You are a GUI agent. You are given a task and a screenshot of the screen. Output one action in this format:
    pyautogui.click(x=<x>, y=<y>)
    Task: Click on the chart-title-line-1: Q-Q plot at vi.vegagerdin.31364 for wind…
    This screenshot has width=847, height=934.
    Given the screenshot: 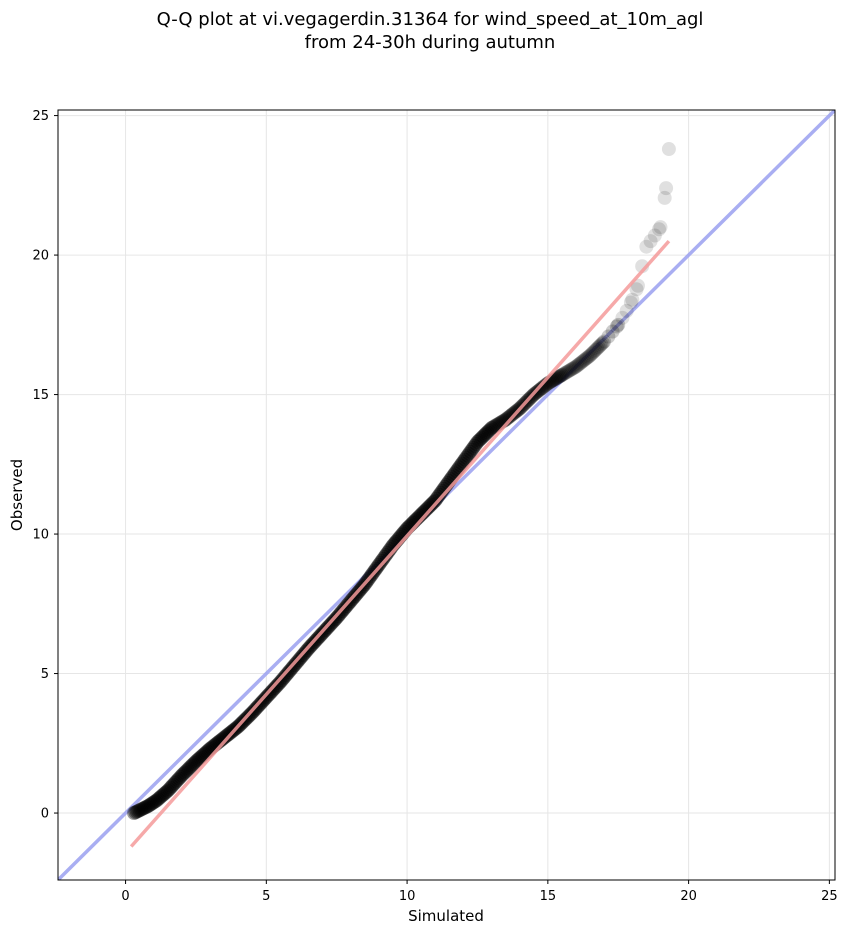 What is the action you would take?
    pyautogui.click(x=430, y=19)
    